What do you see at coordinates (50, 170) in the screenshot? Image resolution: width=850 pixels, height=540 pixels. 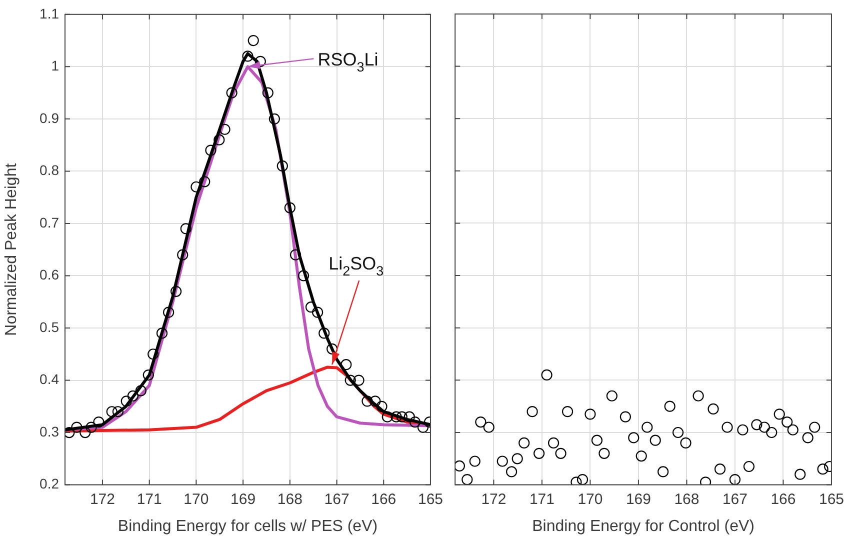 I see `y-tick-label: 0.8` at bounding box center [50, 170].